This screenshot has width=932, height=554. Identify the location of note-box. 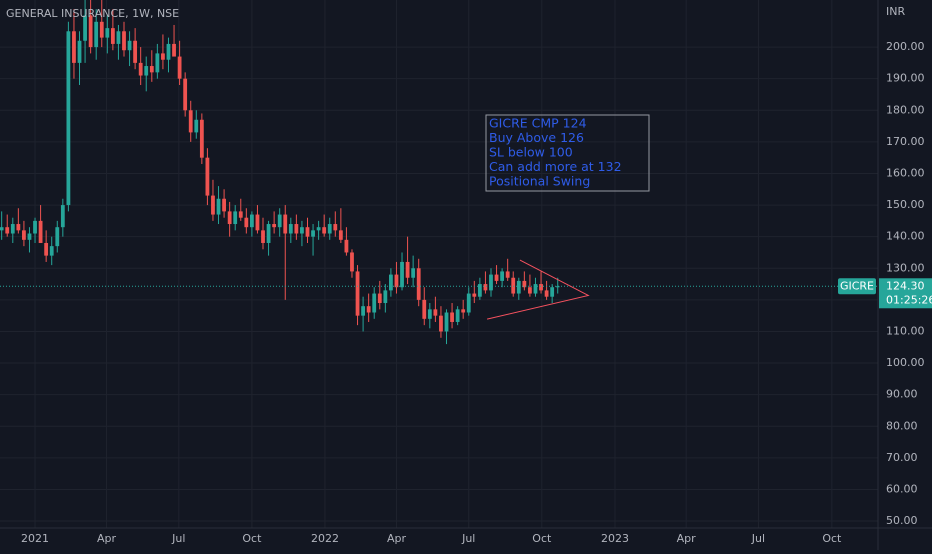
(567, 153).